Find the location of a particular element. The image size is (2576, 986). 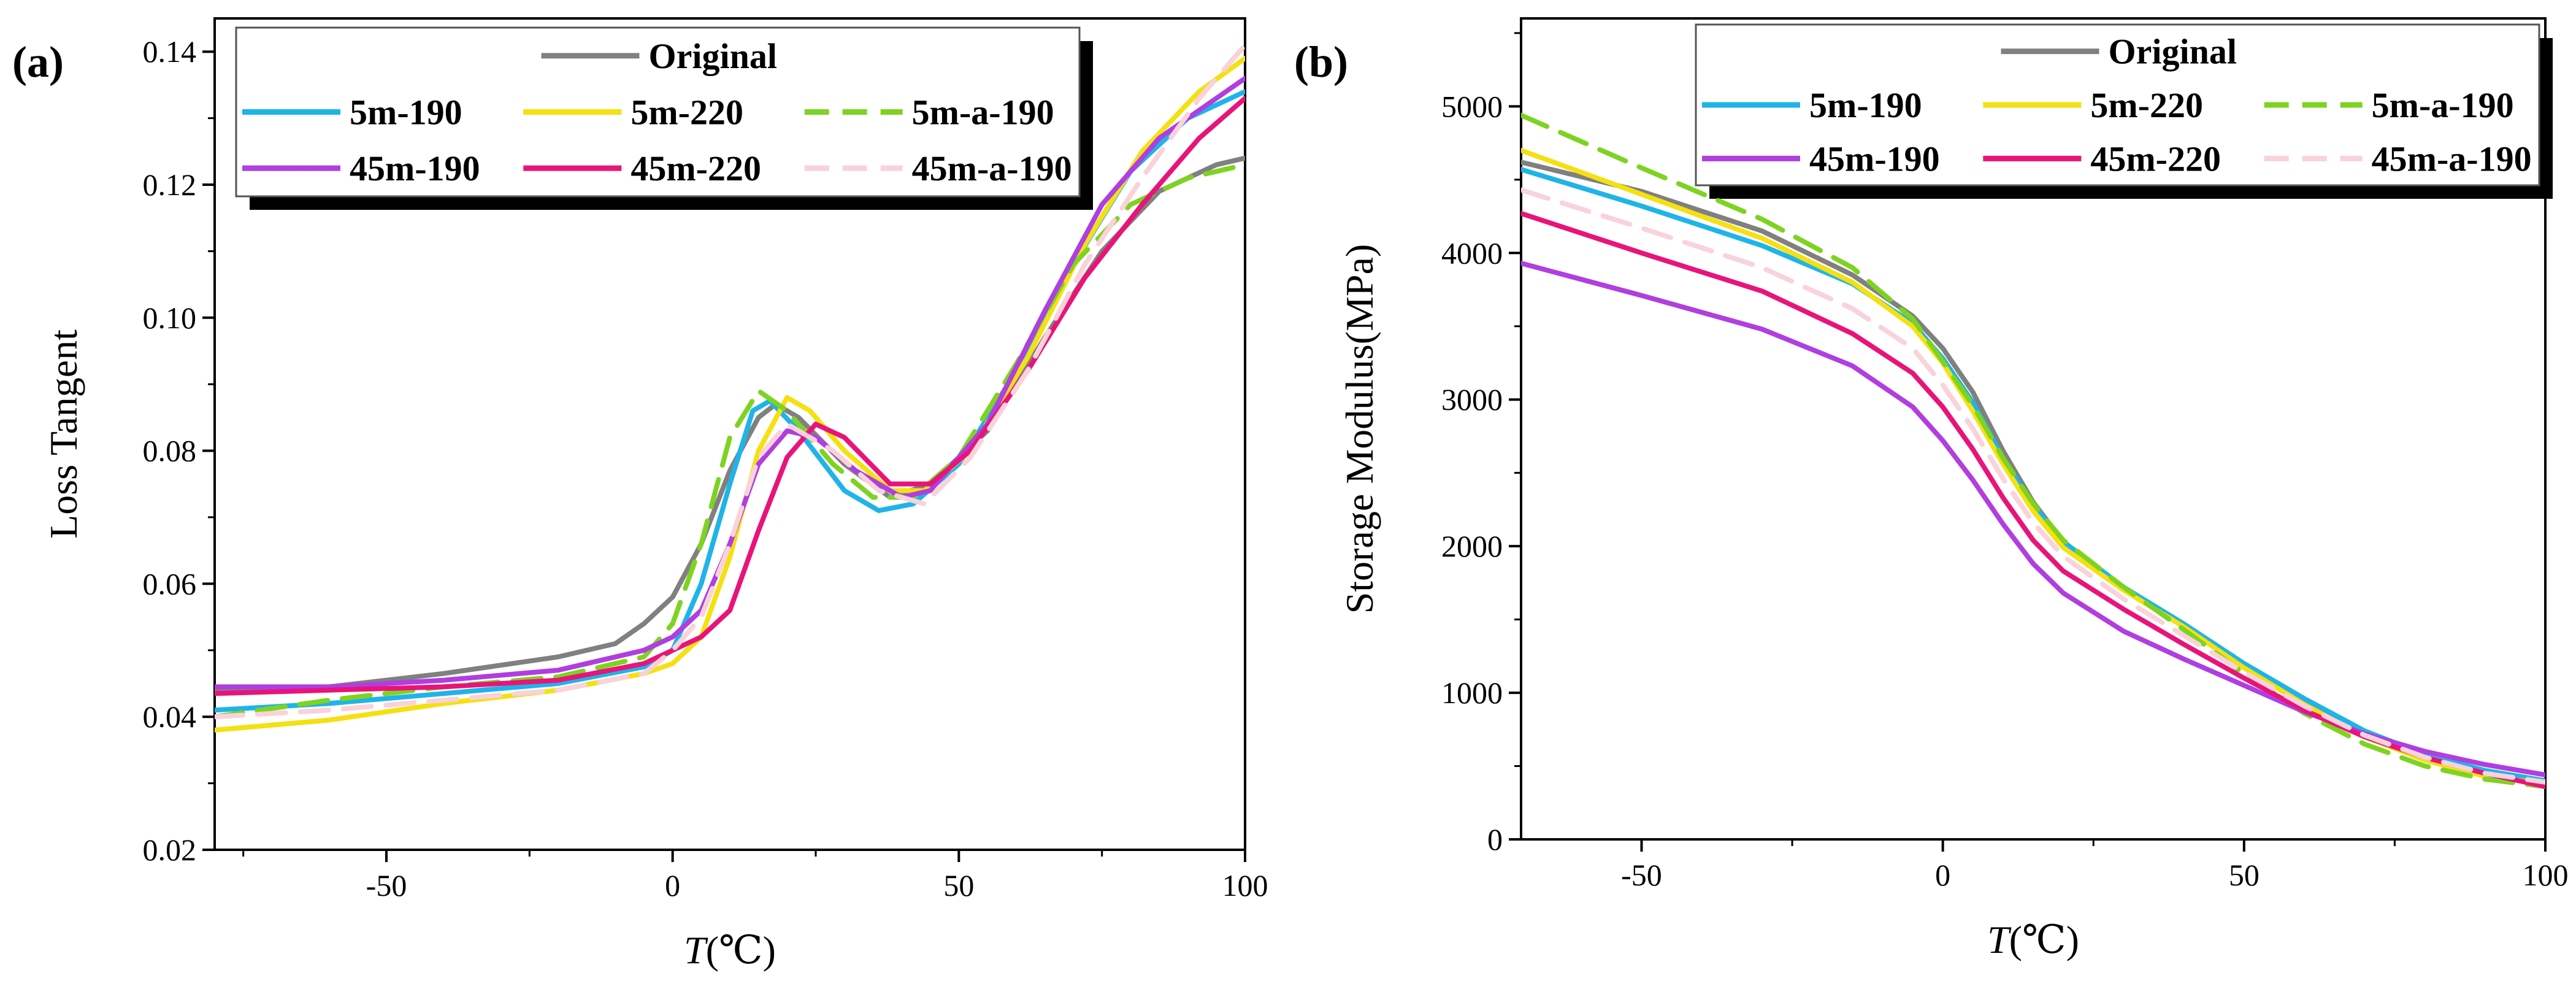

panel-a-legend-label-0: Original is located at coordinates (713, 56).